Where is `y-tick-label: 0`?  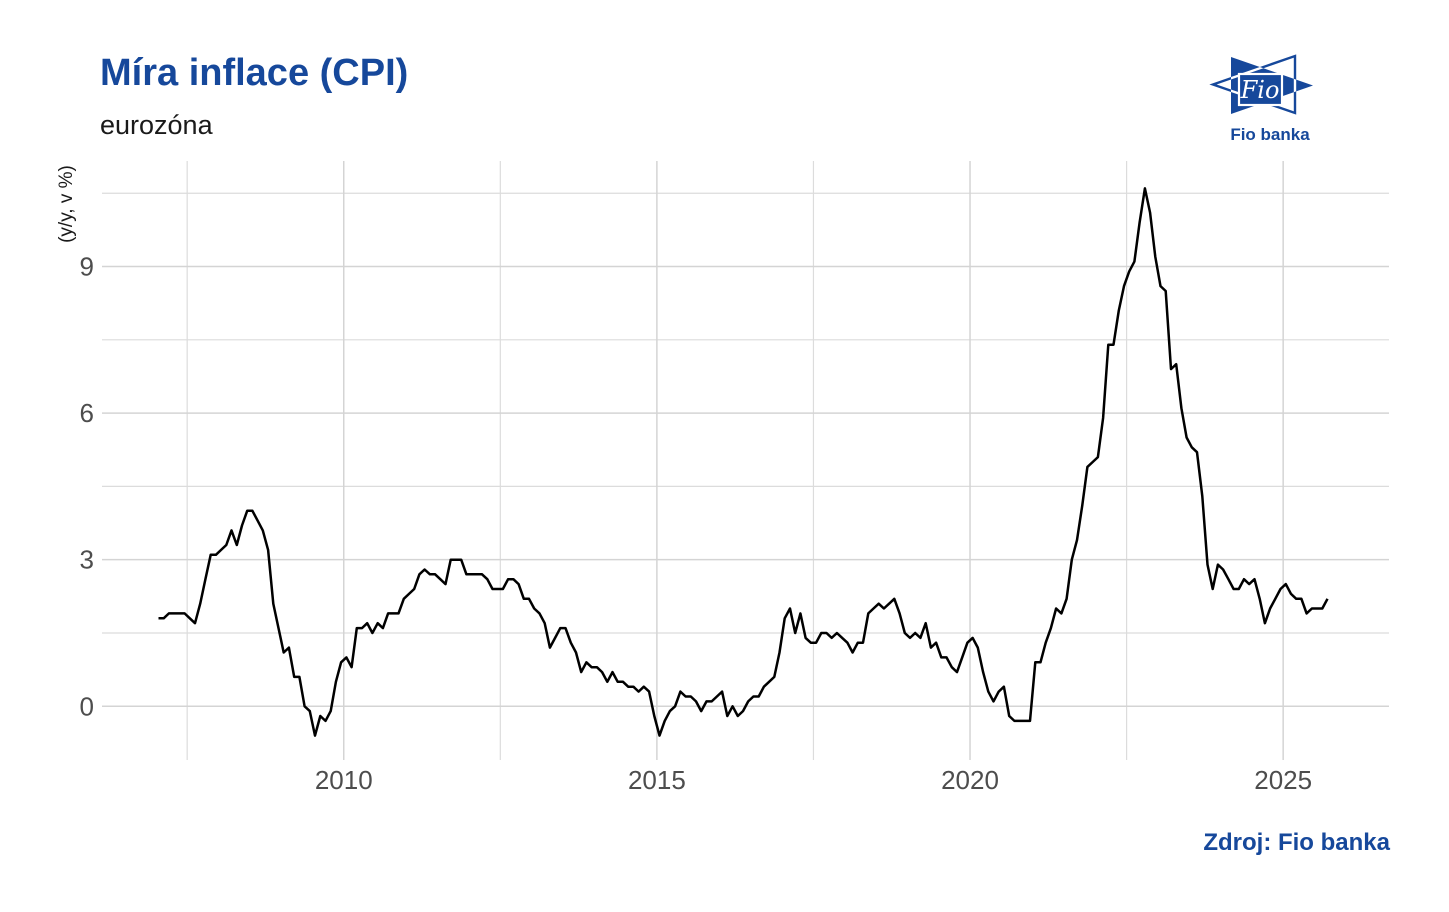
y-tick-label: 0 is located at coordinates (87, 706).